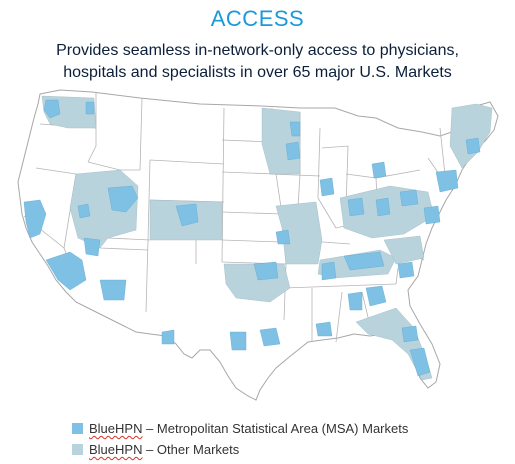 Image resolution: width=515 pixels, height=464 pixels. What do you see at coordinates (283, 237) in the screenshot?
I see `msa-kansas-city` at bounding box center [283, 237].